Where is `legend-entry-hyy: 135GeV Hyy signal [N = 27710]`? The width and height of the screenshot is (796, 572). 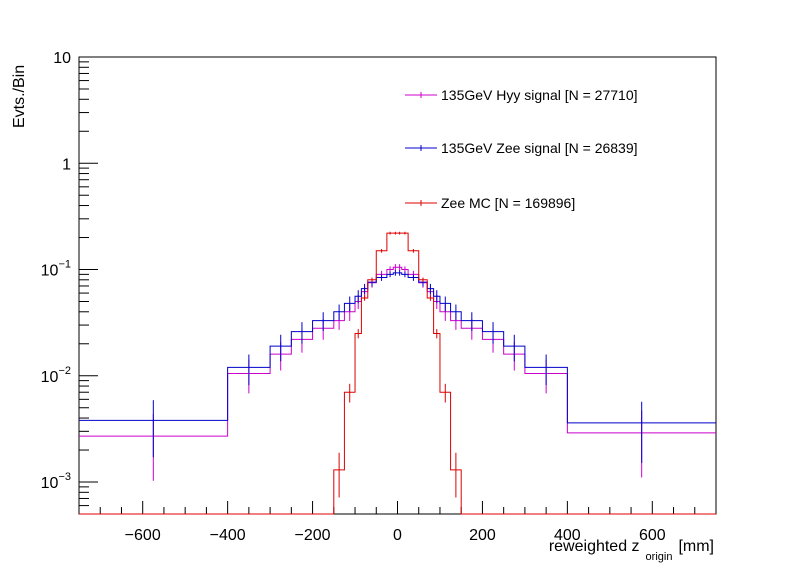
legend-entry-hyy: 135GeV Hyy signal [N = 27710] is located at coordinates (521, 95).